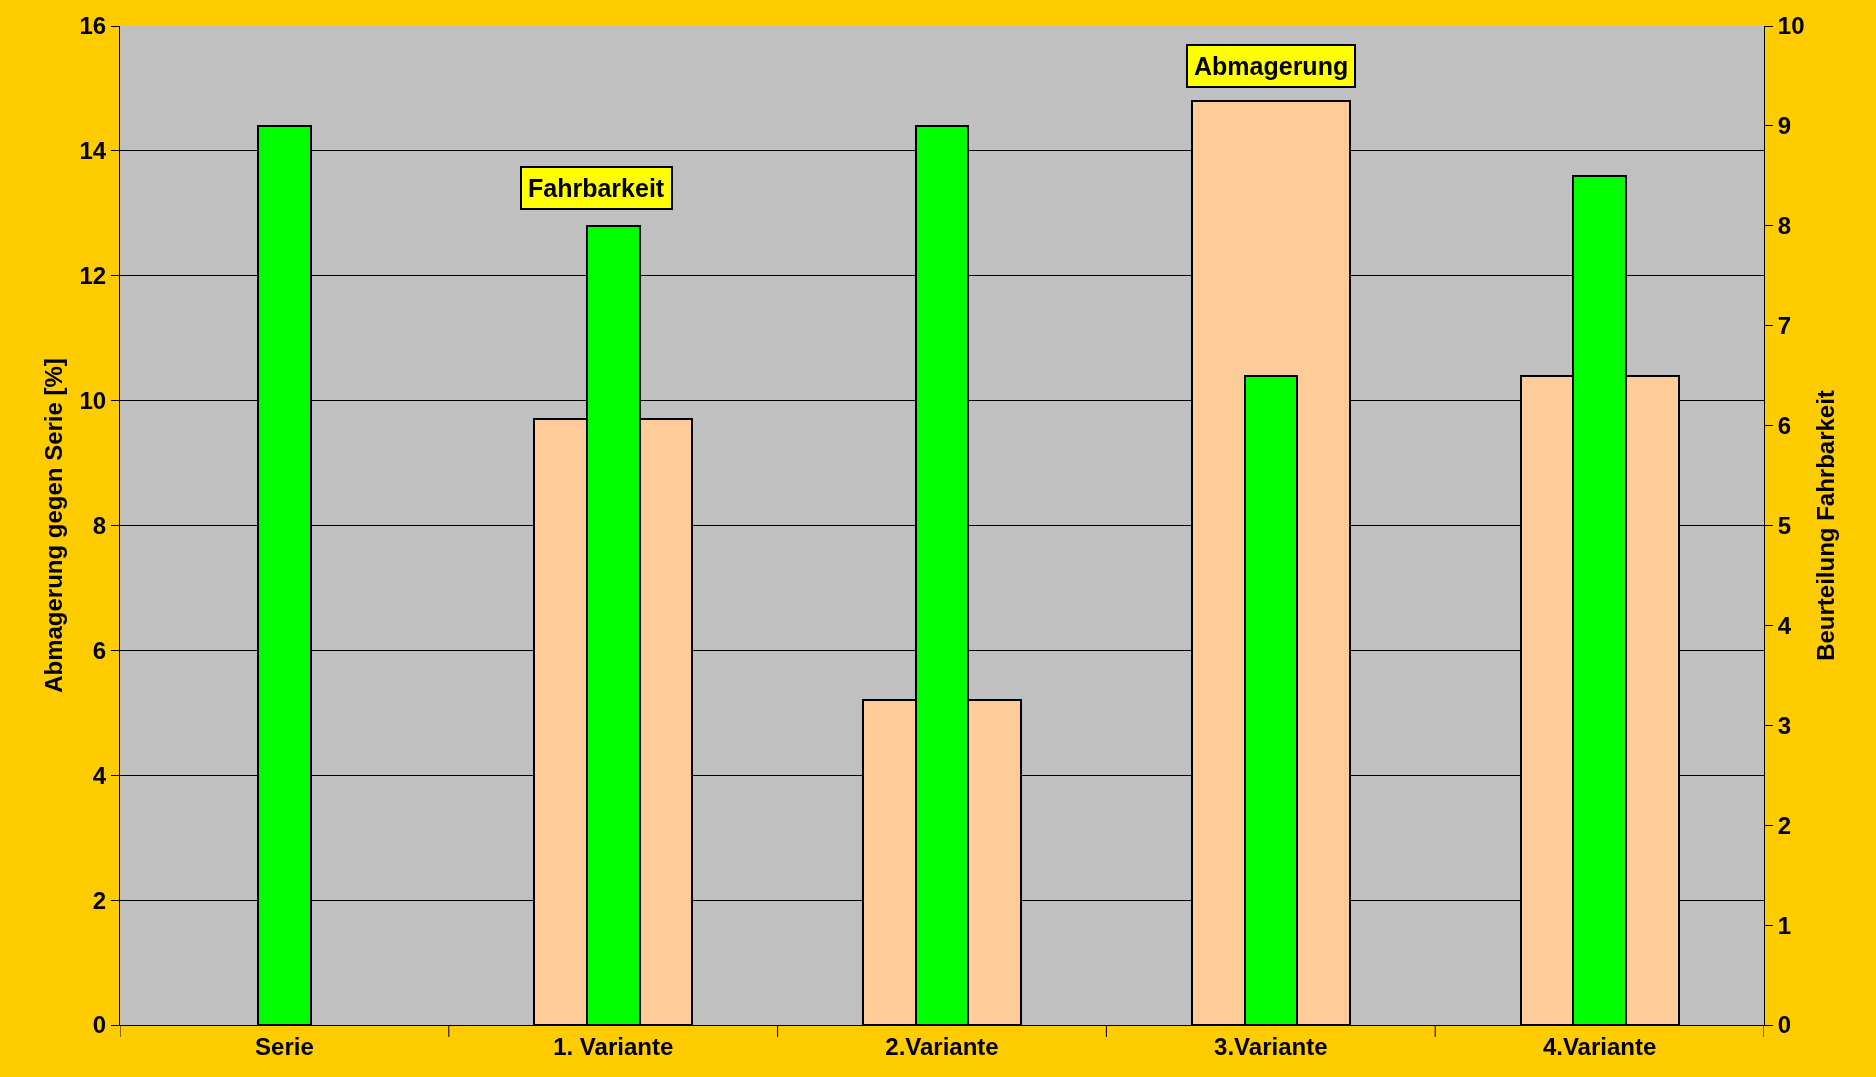 The image size is (1876, 1077). Describe the element at coordinates (99, 525) in the screenshot. I see `y-tick-label: 8` at that location.